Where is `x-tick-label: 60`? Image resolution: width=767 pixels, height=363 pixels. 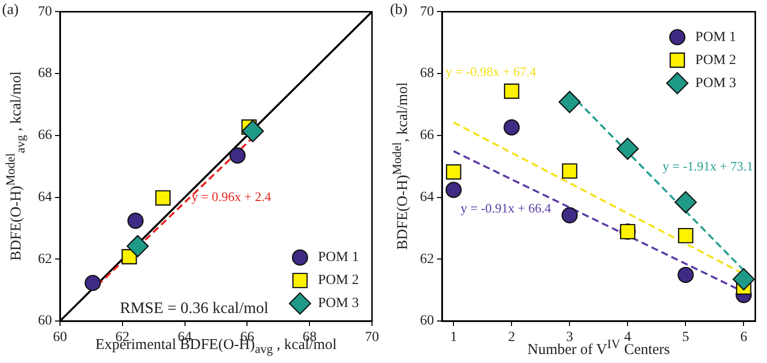 x-tick-label: 60 is located at coordinates (60, 338).